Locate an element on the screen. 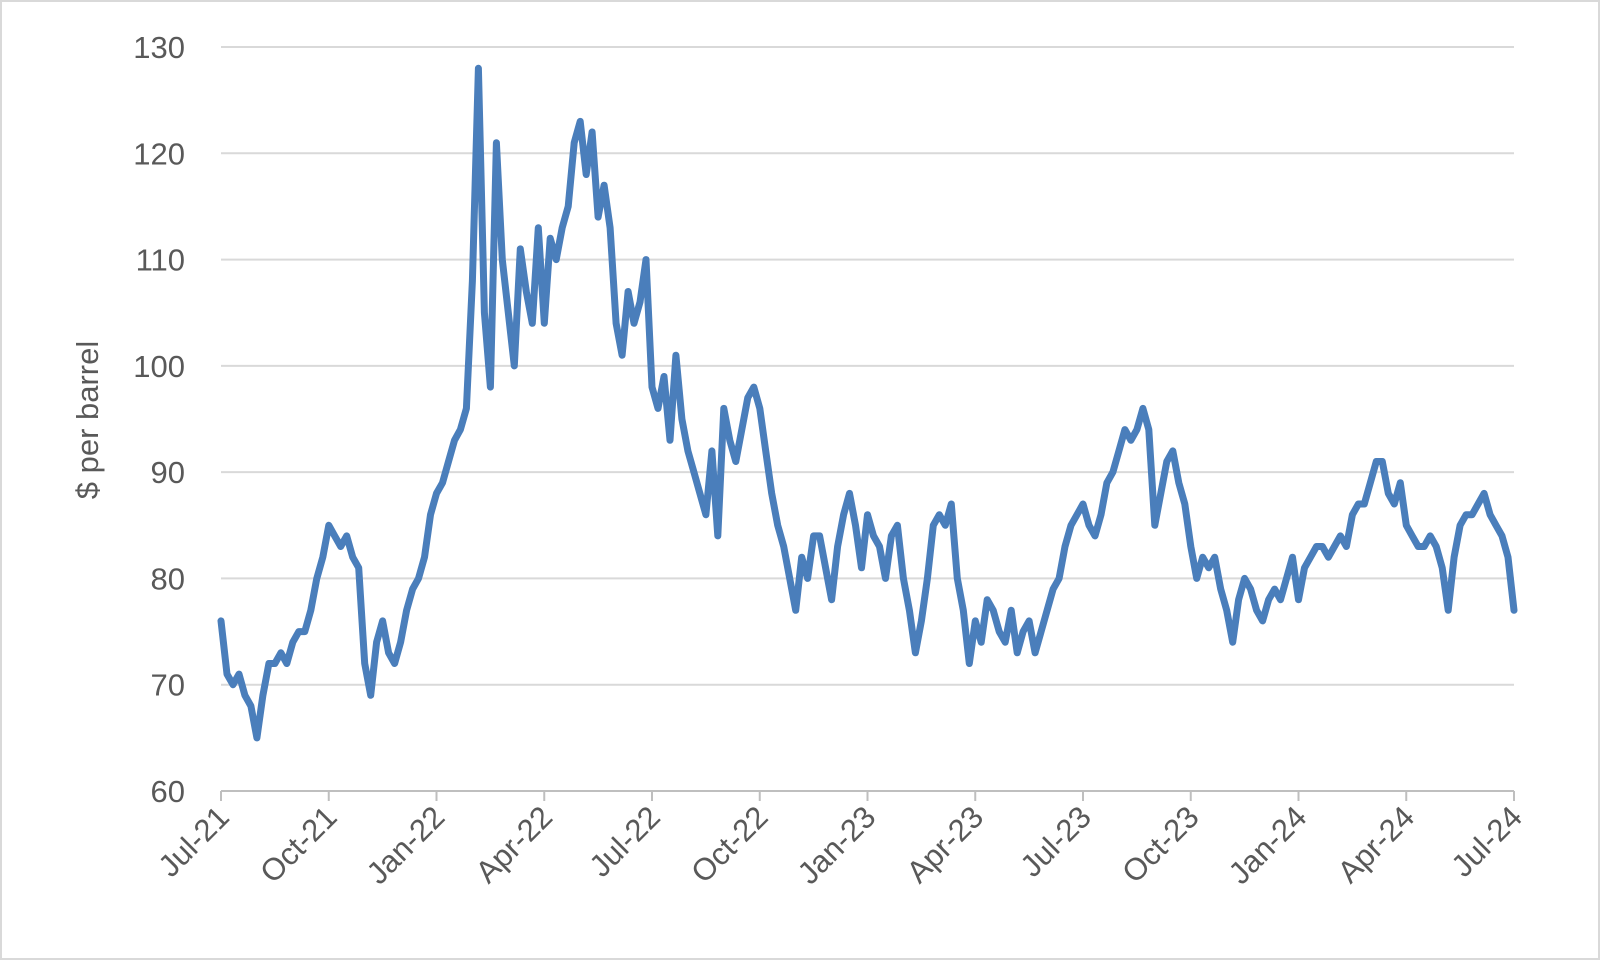 The height and width of the screenshot is (960, 1600). y-tick-label: 60 is located at coordinates (168, 791).